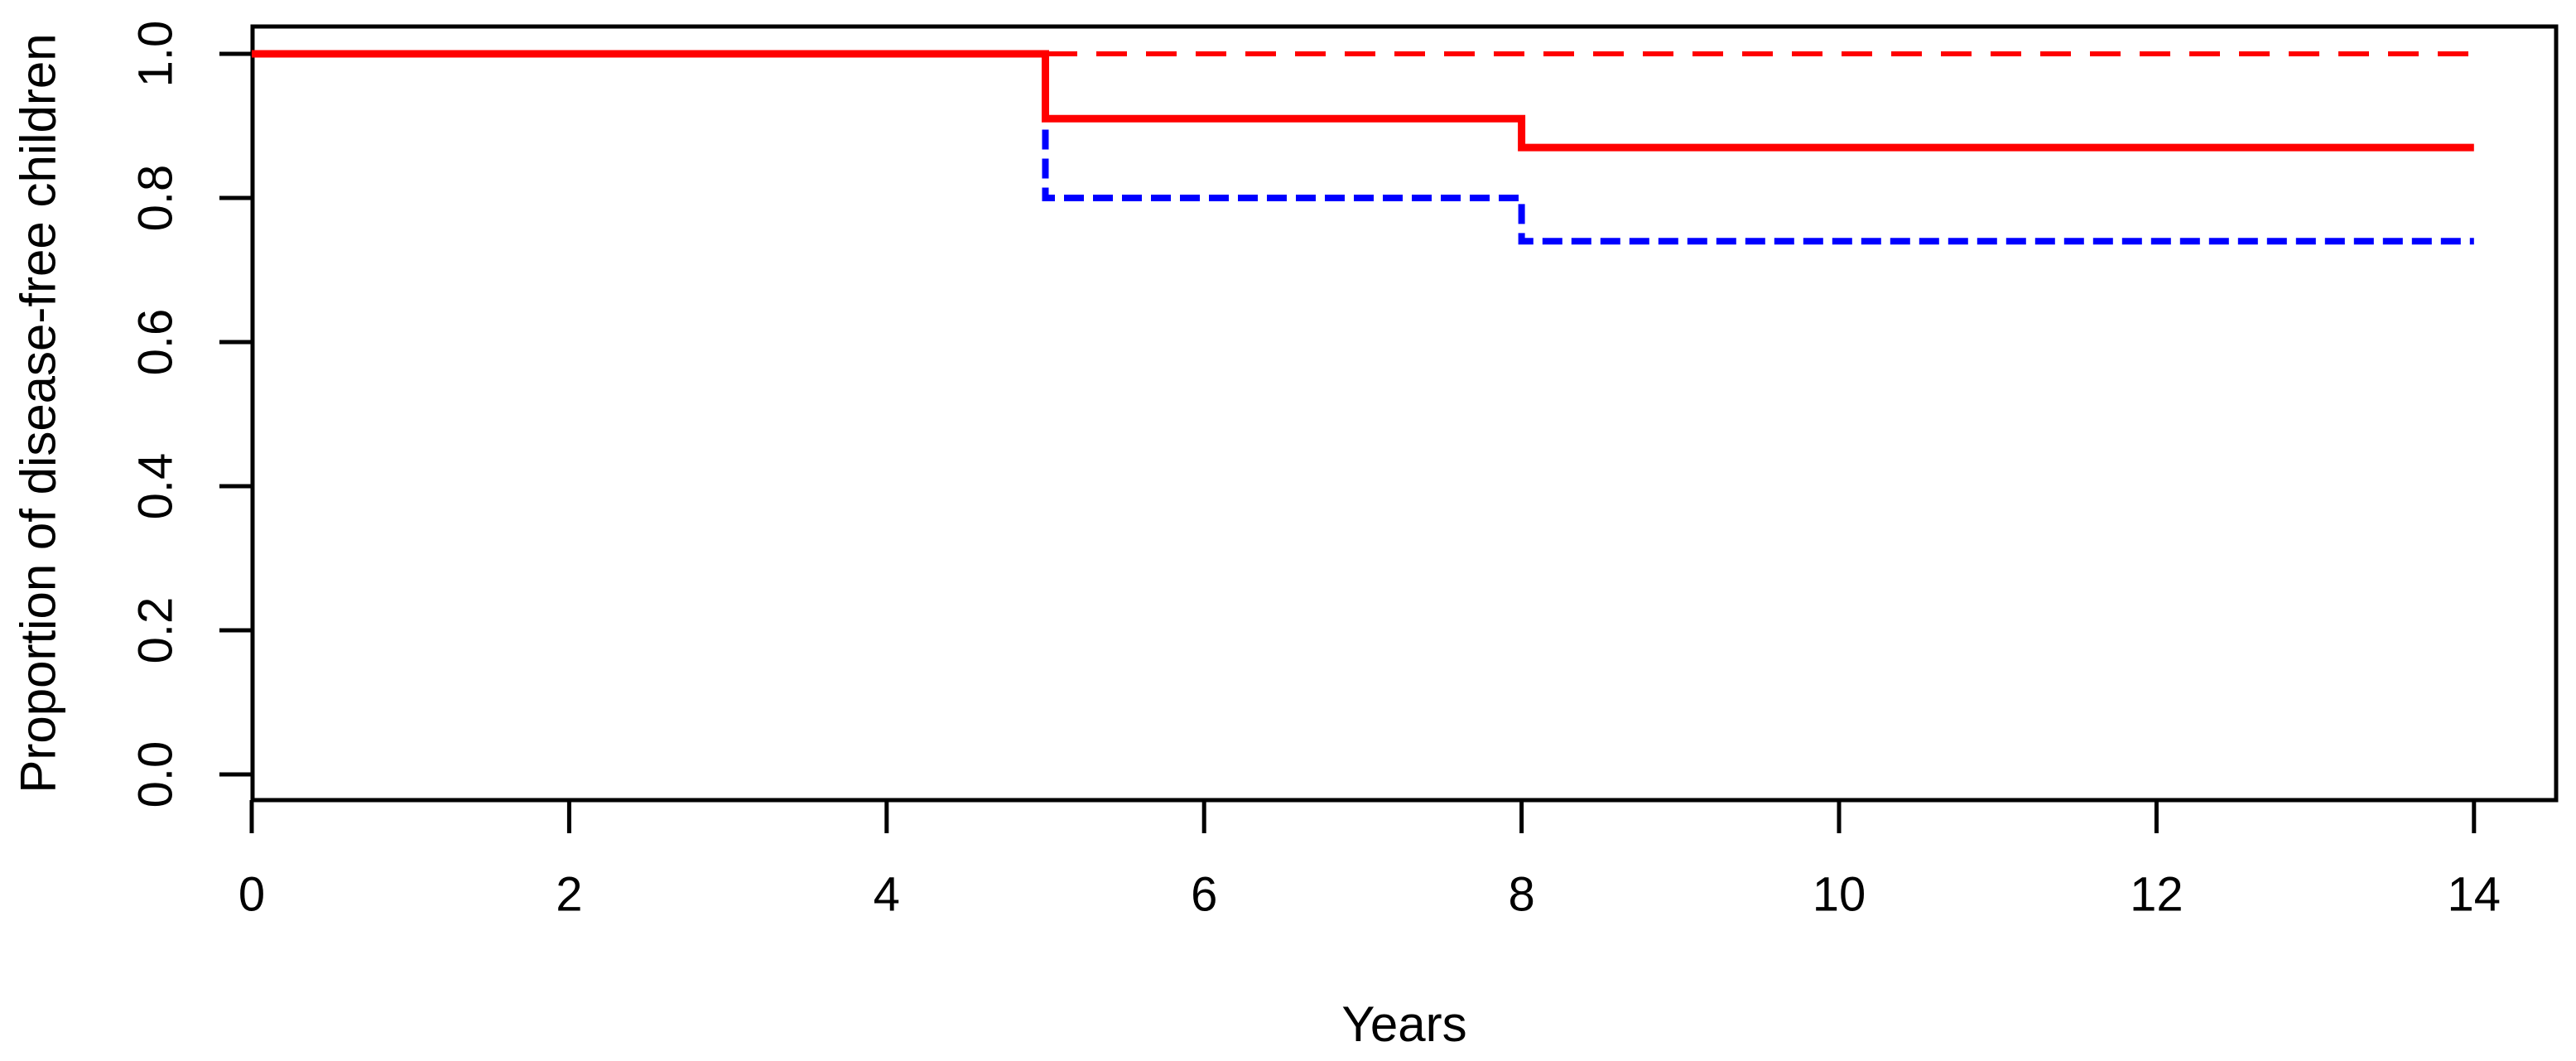 This screenshot has width=2576, height=1061. Describe the element at coordinates (156, 343) in the screenshot. I see `y-tick-label: 0.6` at that location.